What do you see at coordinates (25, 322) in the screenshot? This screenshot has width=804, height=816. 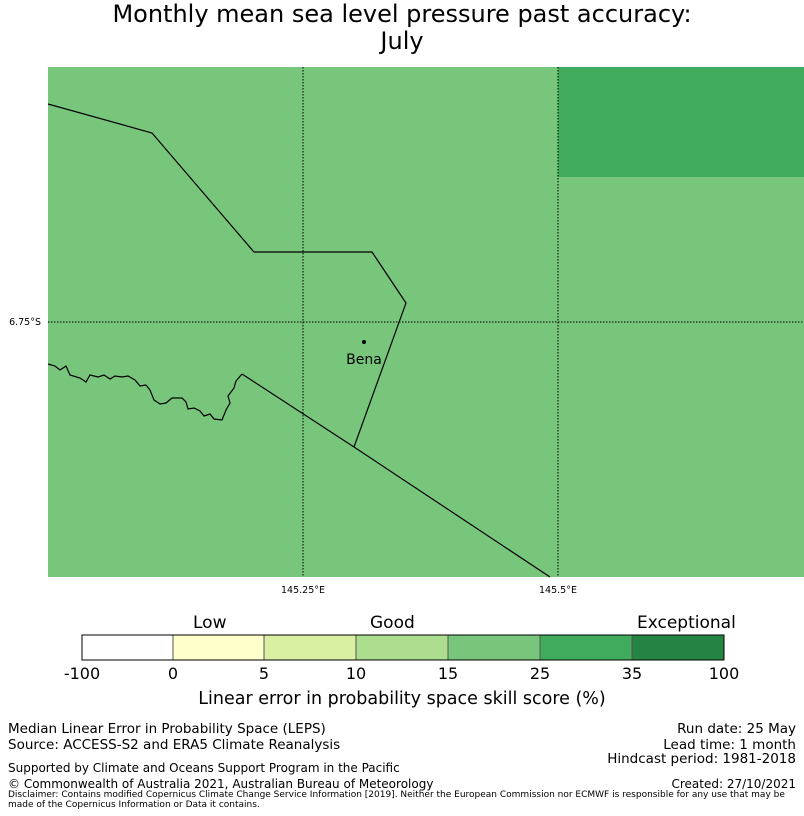 I see `lat-label: 6.75°S` at bounding box center [25, 322].